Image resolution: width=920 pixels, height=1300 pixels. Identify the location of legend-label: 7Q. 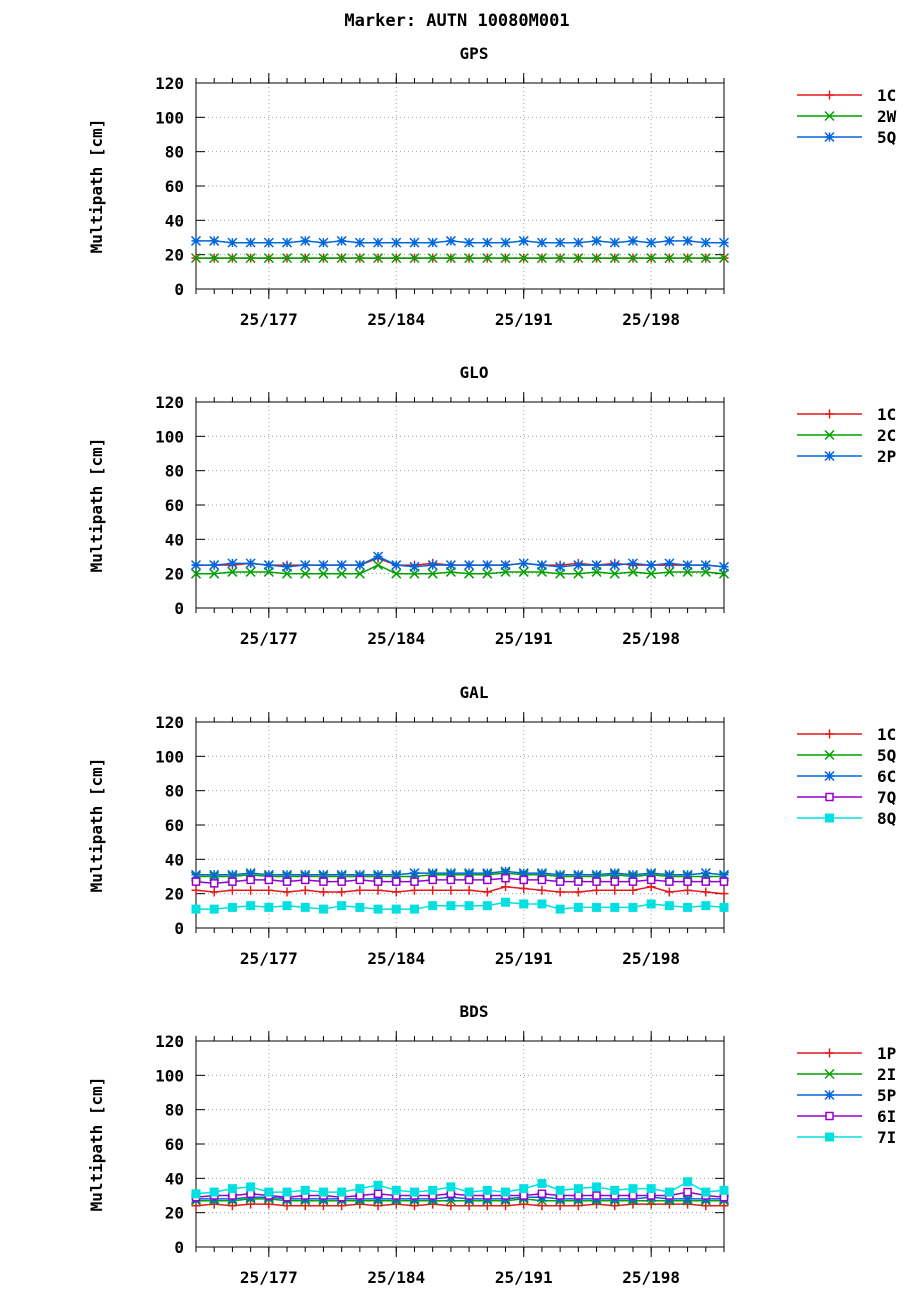
(886, 797).